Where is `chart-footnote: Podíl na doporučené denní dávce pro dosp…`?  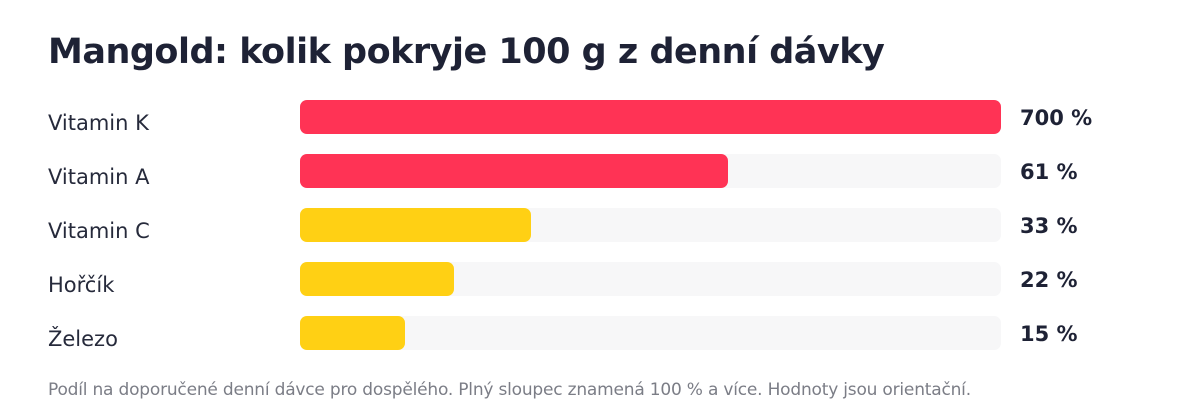 chart-footnote: Podíl na doporučené denní dávce pro dosp… is located at coordinates (509, 390).